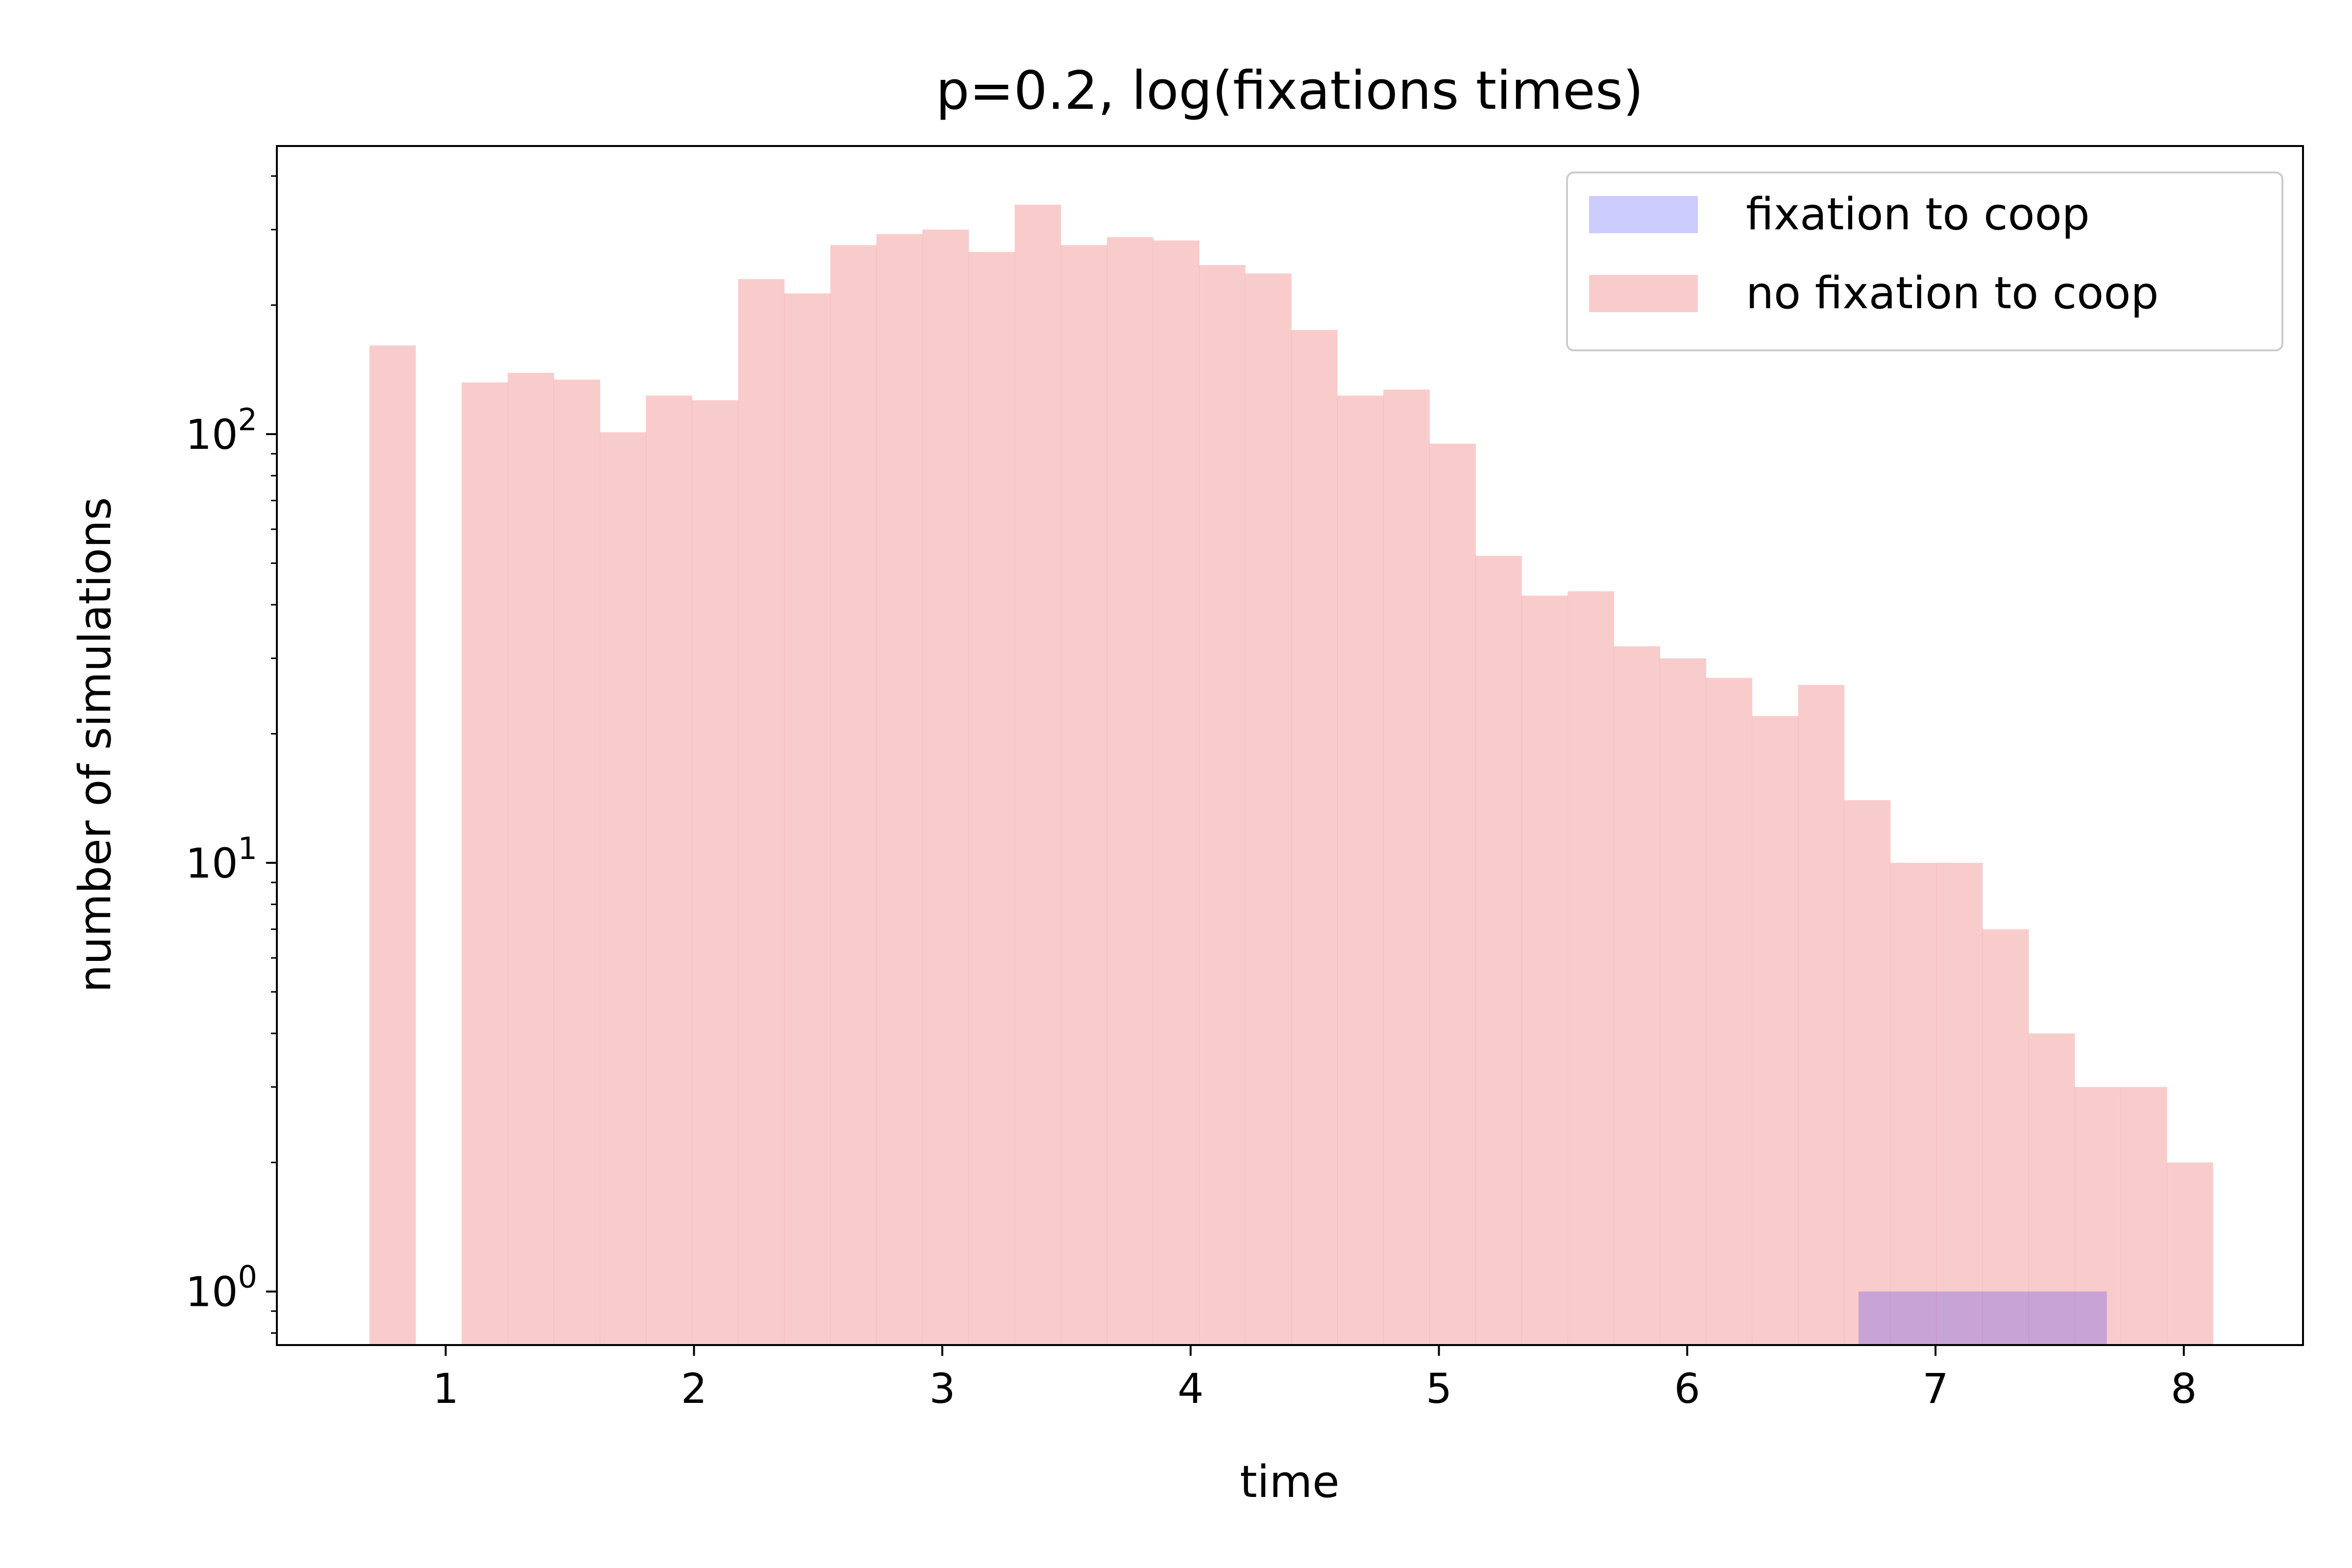 The image size is (2352, 1568). Describe the element at coordinates (1439, 1389) in the screenshot. I see `x-tick-label: 5` at that location.